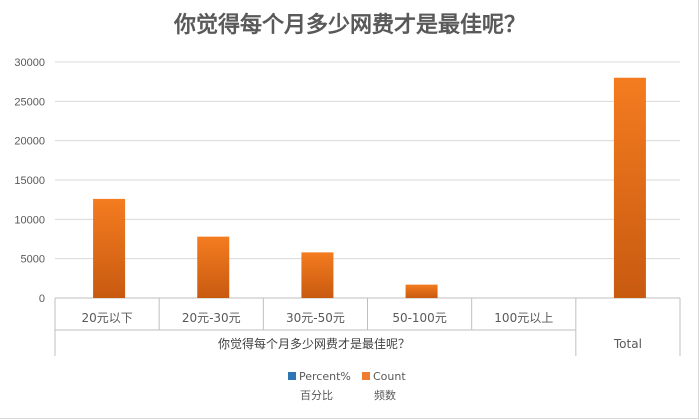 Image resolution: width=700 pixels, height=420 pixels. Describe the element at coordinates (29, 102) in the screenshot. I see `y-tick-label: 25000` at that location.